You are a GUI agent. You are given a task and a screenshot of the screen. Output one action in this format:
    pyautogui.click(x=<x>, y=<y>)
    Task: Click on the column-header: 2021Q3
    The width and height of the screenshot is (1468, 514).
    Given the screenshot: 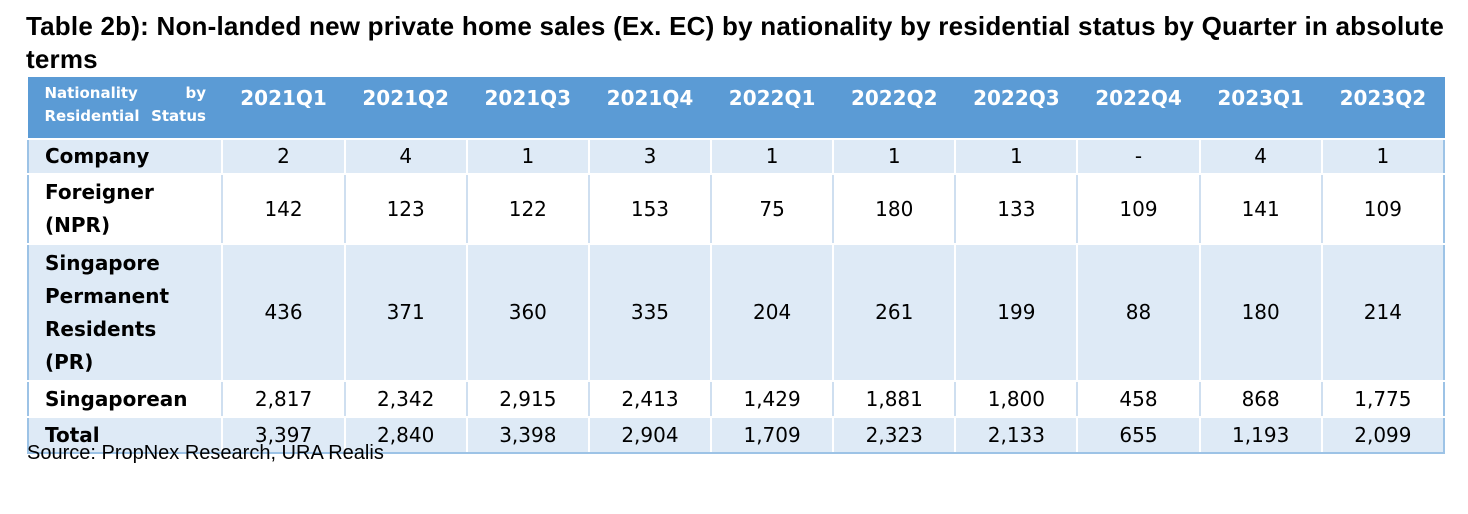 What is the action you would take?
    pyautogui.click(x=528, y=108)
    